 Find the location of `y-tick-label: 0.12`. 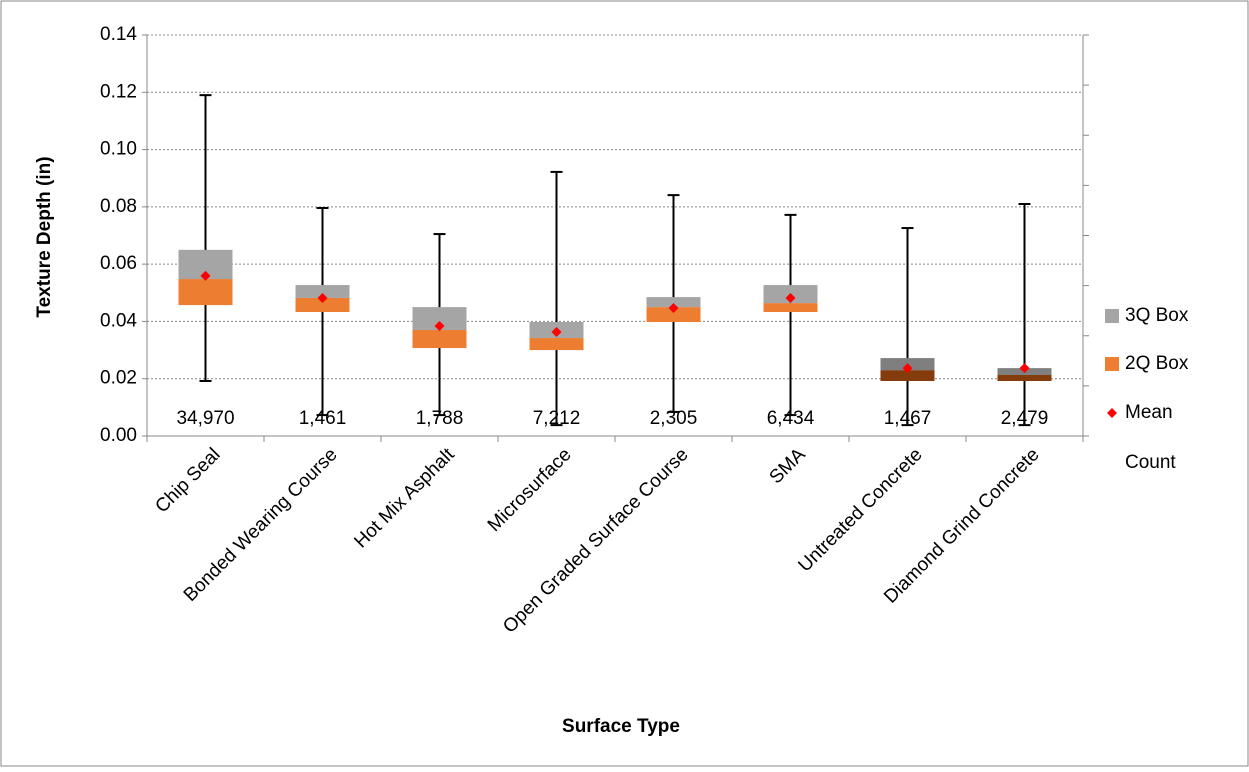

y-tick-label: 0.12 is located at coordinates (118, 91).